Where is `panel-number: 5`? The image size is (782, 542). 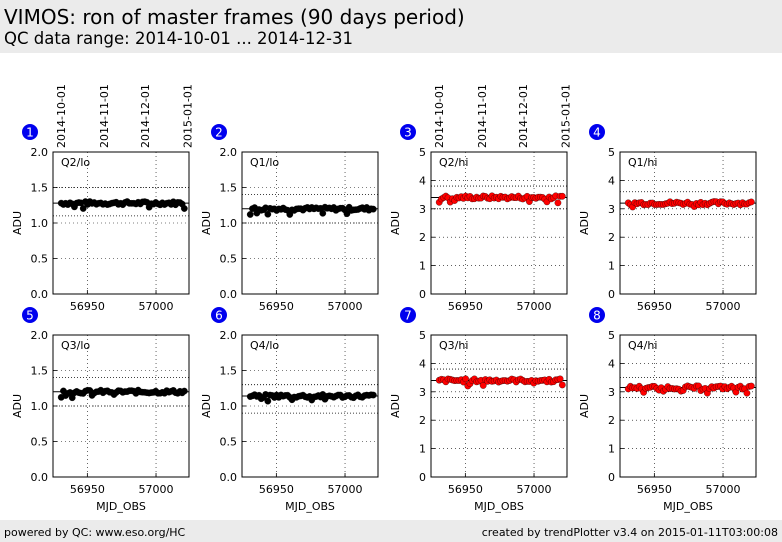 panel-number: 5 is located at coordinates (30, 316).